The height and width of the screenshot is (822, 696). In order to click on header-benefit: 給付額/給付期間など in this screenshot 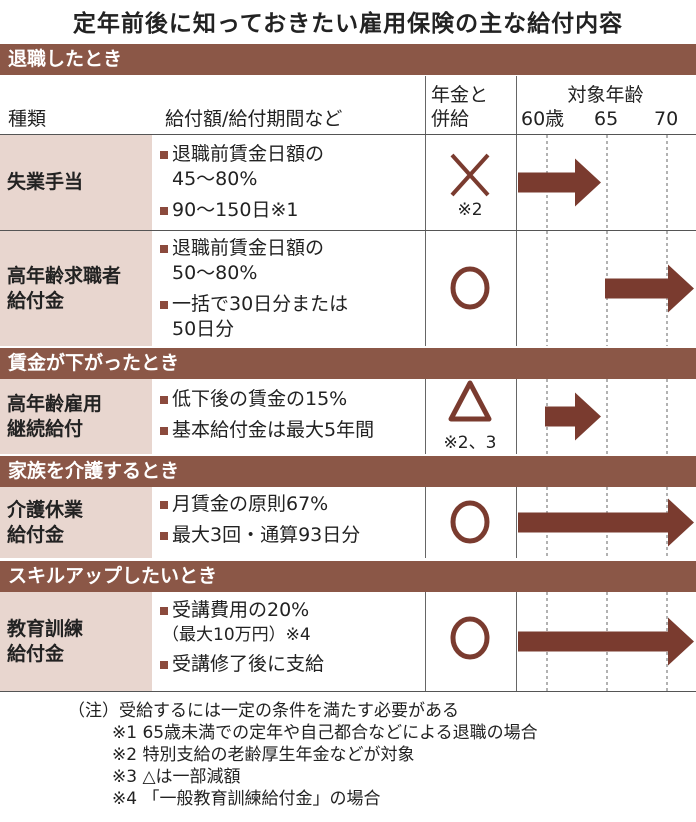, I will do `click(254, 119)`.